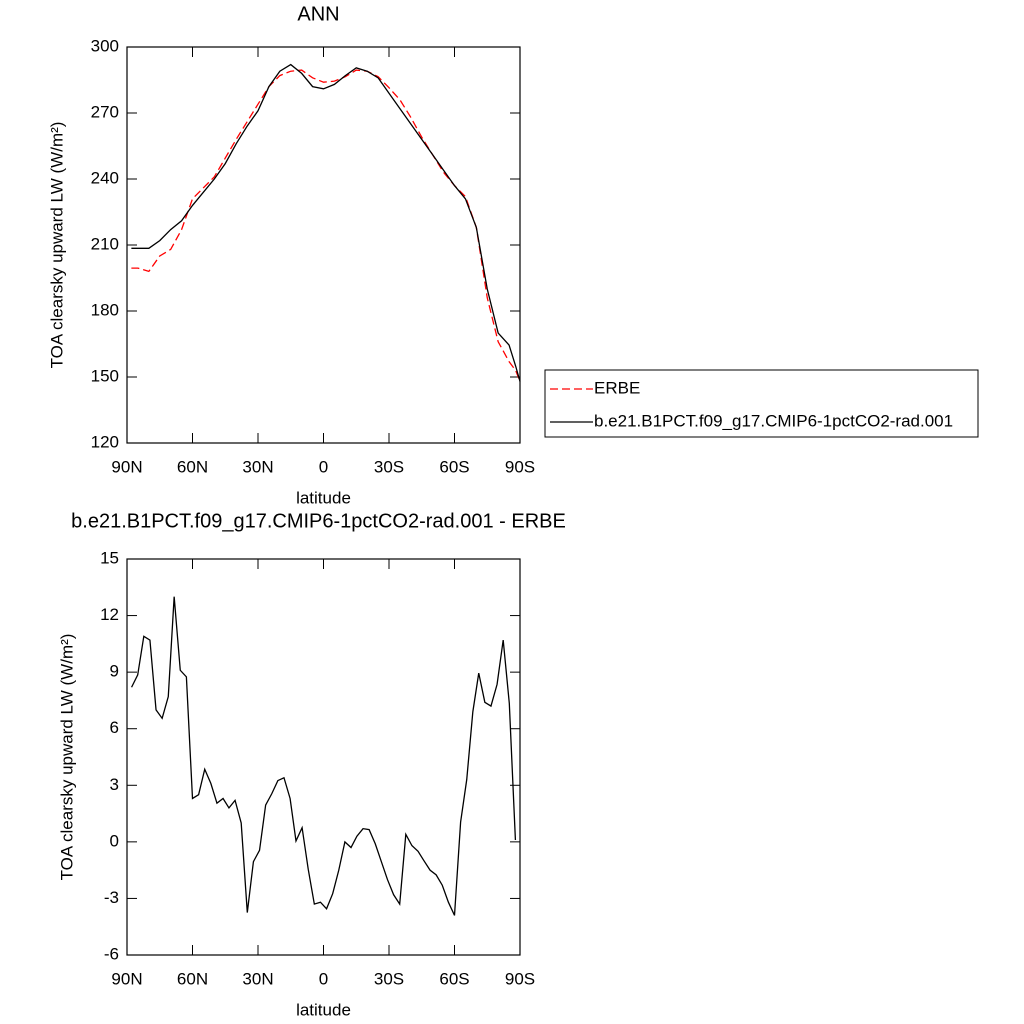  What do you see at coordinates (761, 403) in the screenshot?
I see `legend-box` at bounding box center [761, 403].